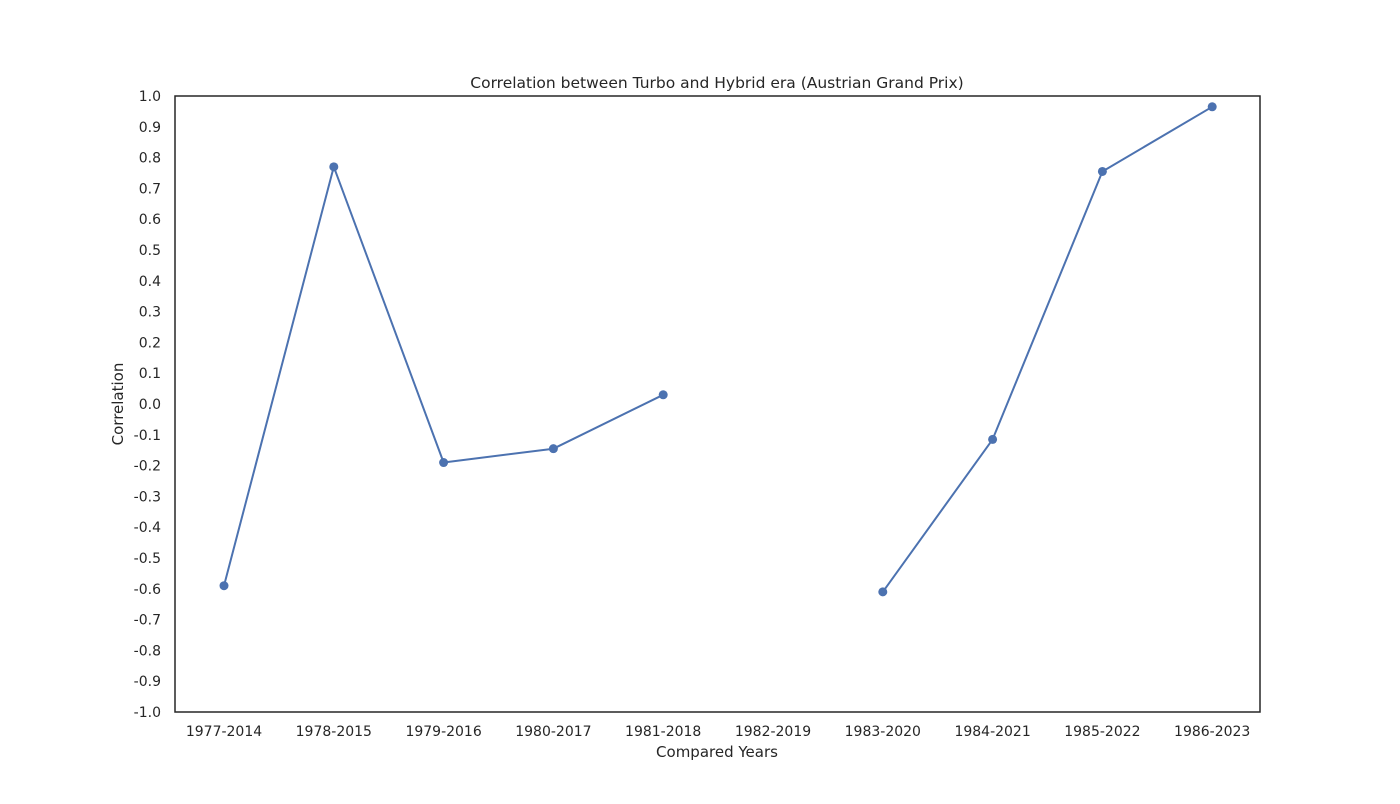 This screenshot has height=804, width=1400. Describe the element at coordinates (717, 752) in the screenshot. I see `x-axis-label: Compared Years` at that location.